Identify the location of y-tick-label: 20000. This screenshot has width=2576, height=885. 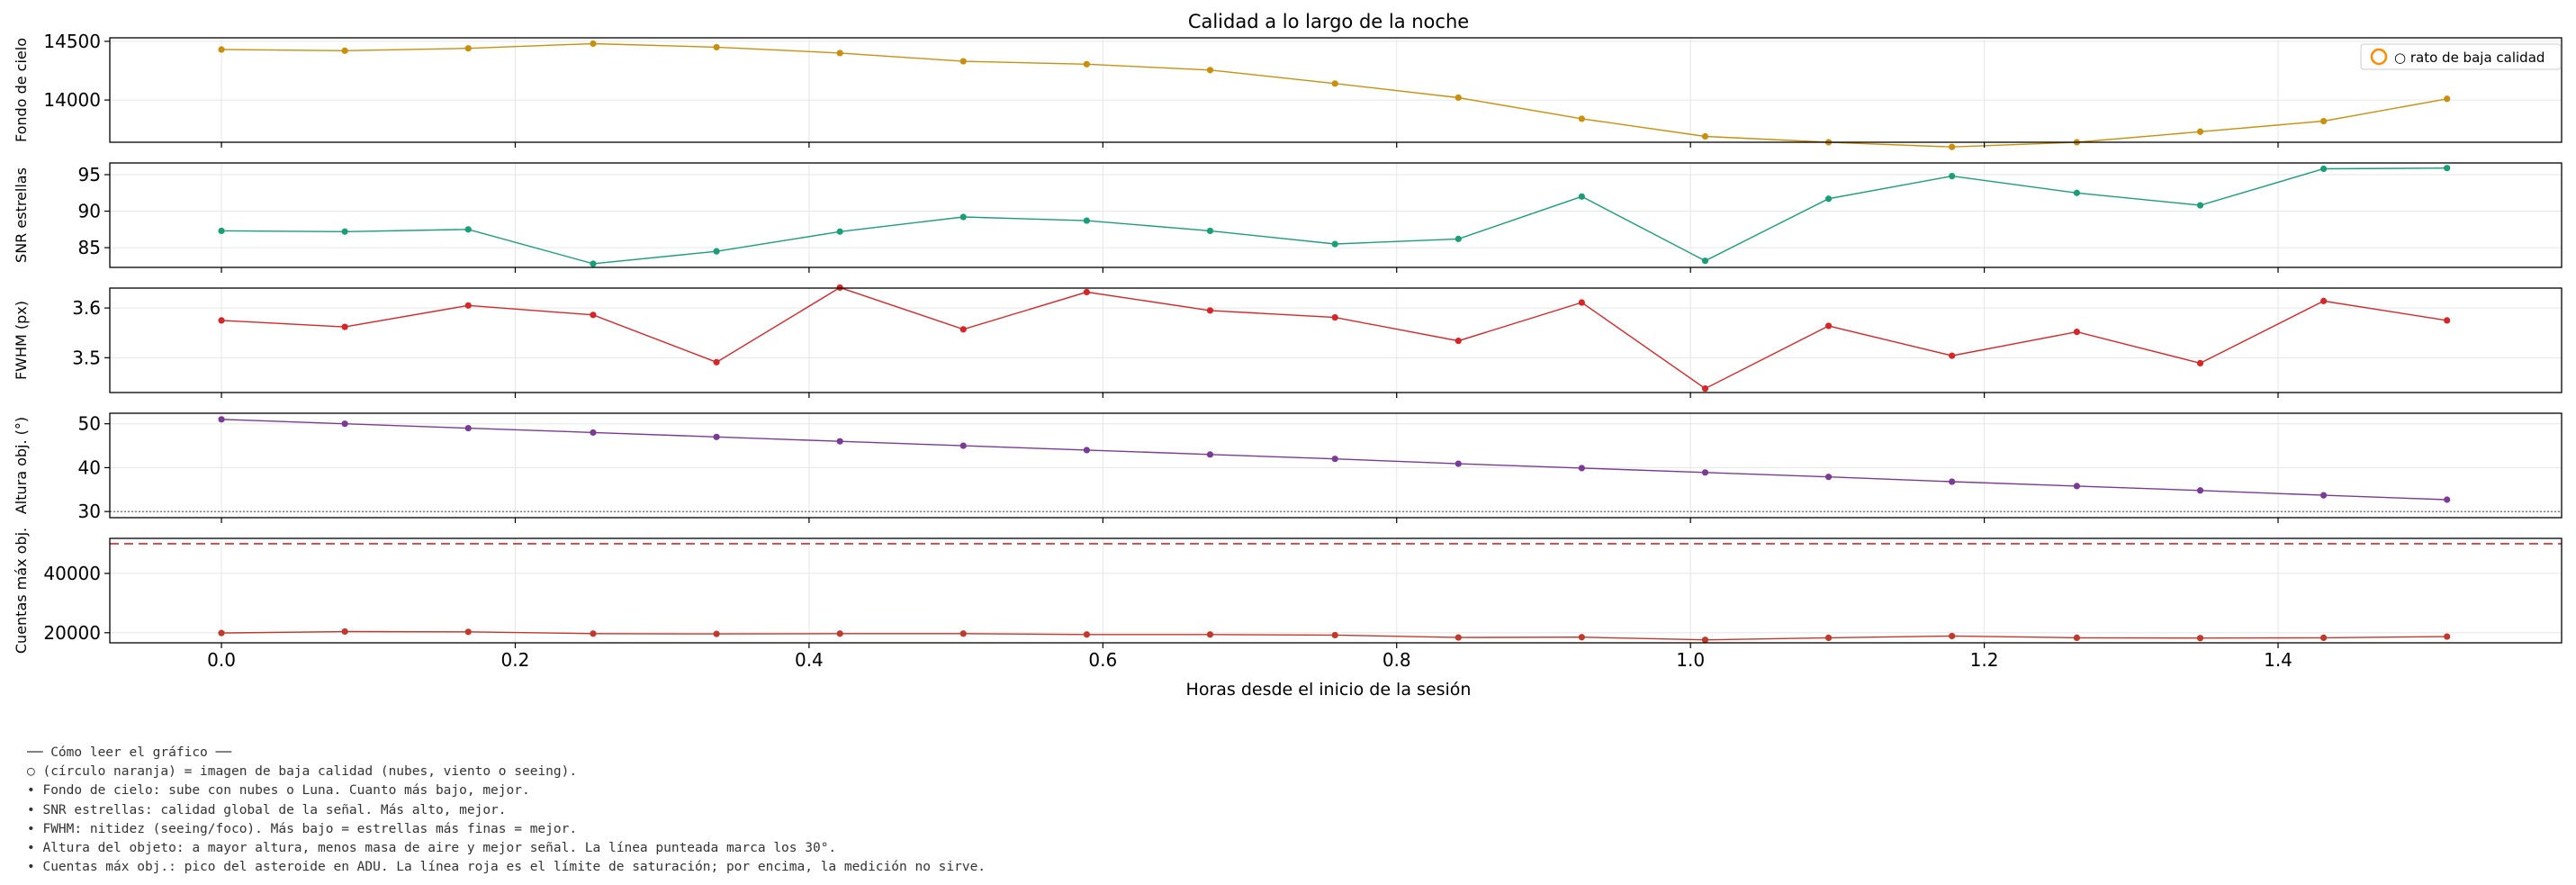
(72, 633).